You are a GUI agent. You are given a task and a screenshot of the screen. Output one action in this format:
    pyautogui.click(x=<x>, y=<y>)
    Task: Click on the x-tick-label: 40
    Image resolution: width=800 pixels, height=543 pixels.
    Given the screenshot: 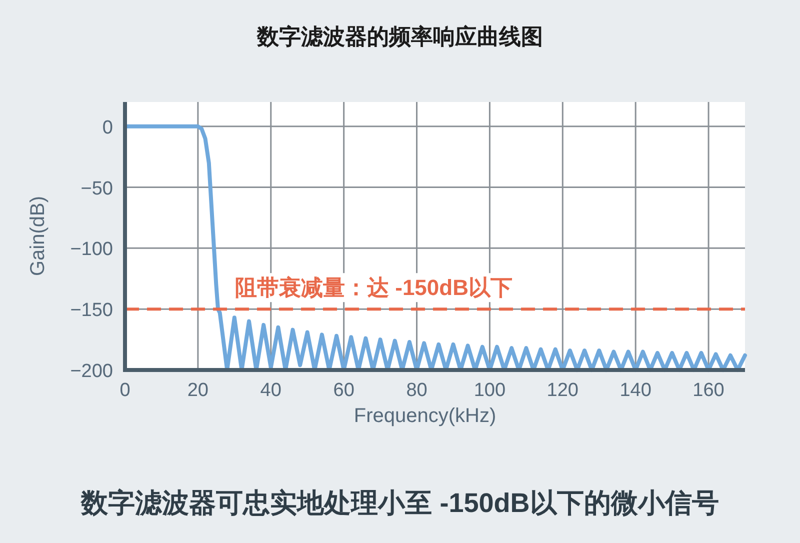 What is the action you would take?
    pyautogui.click(x=271, y=390)
    